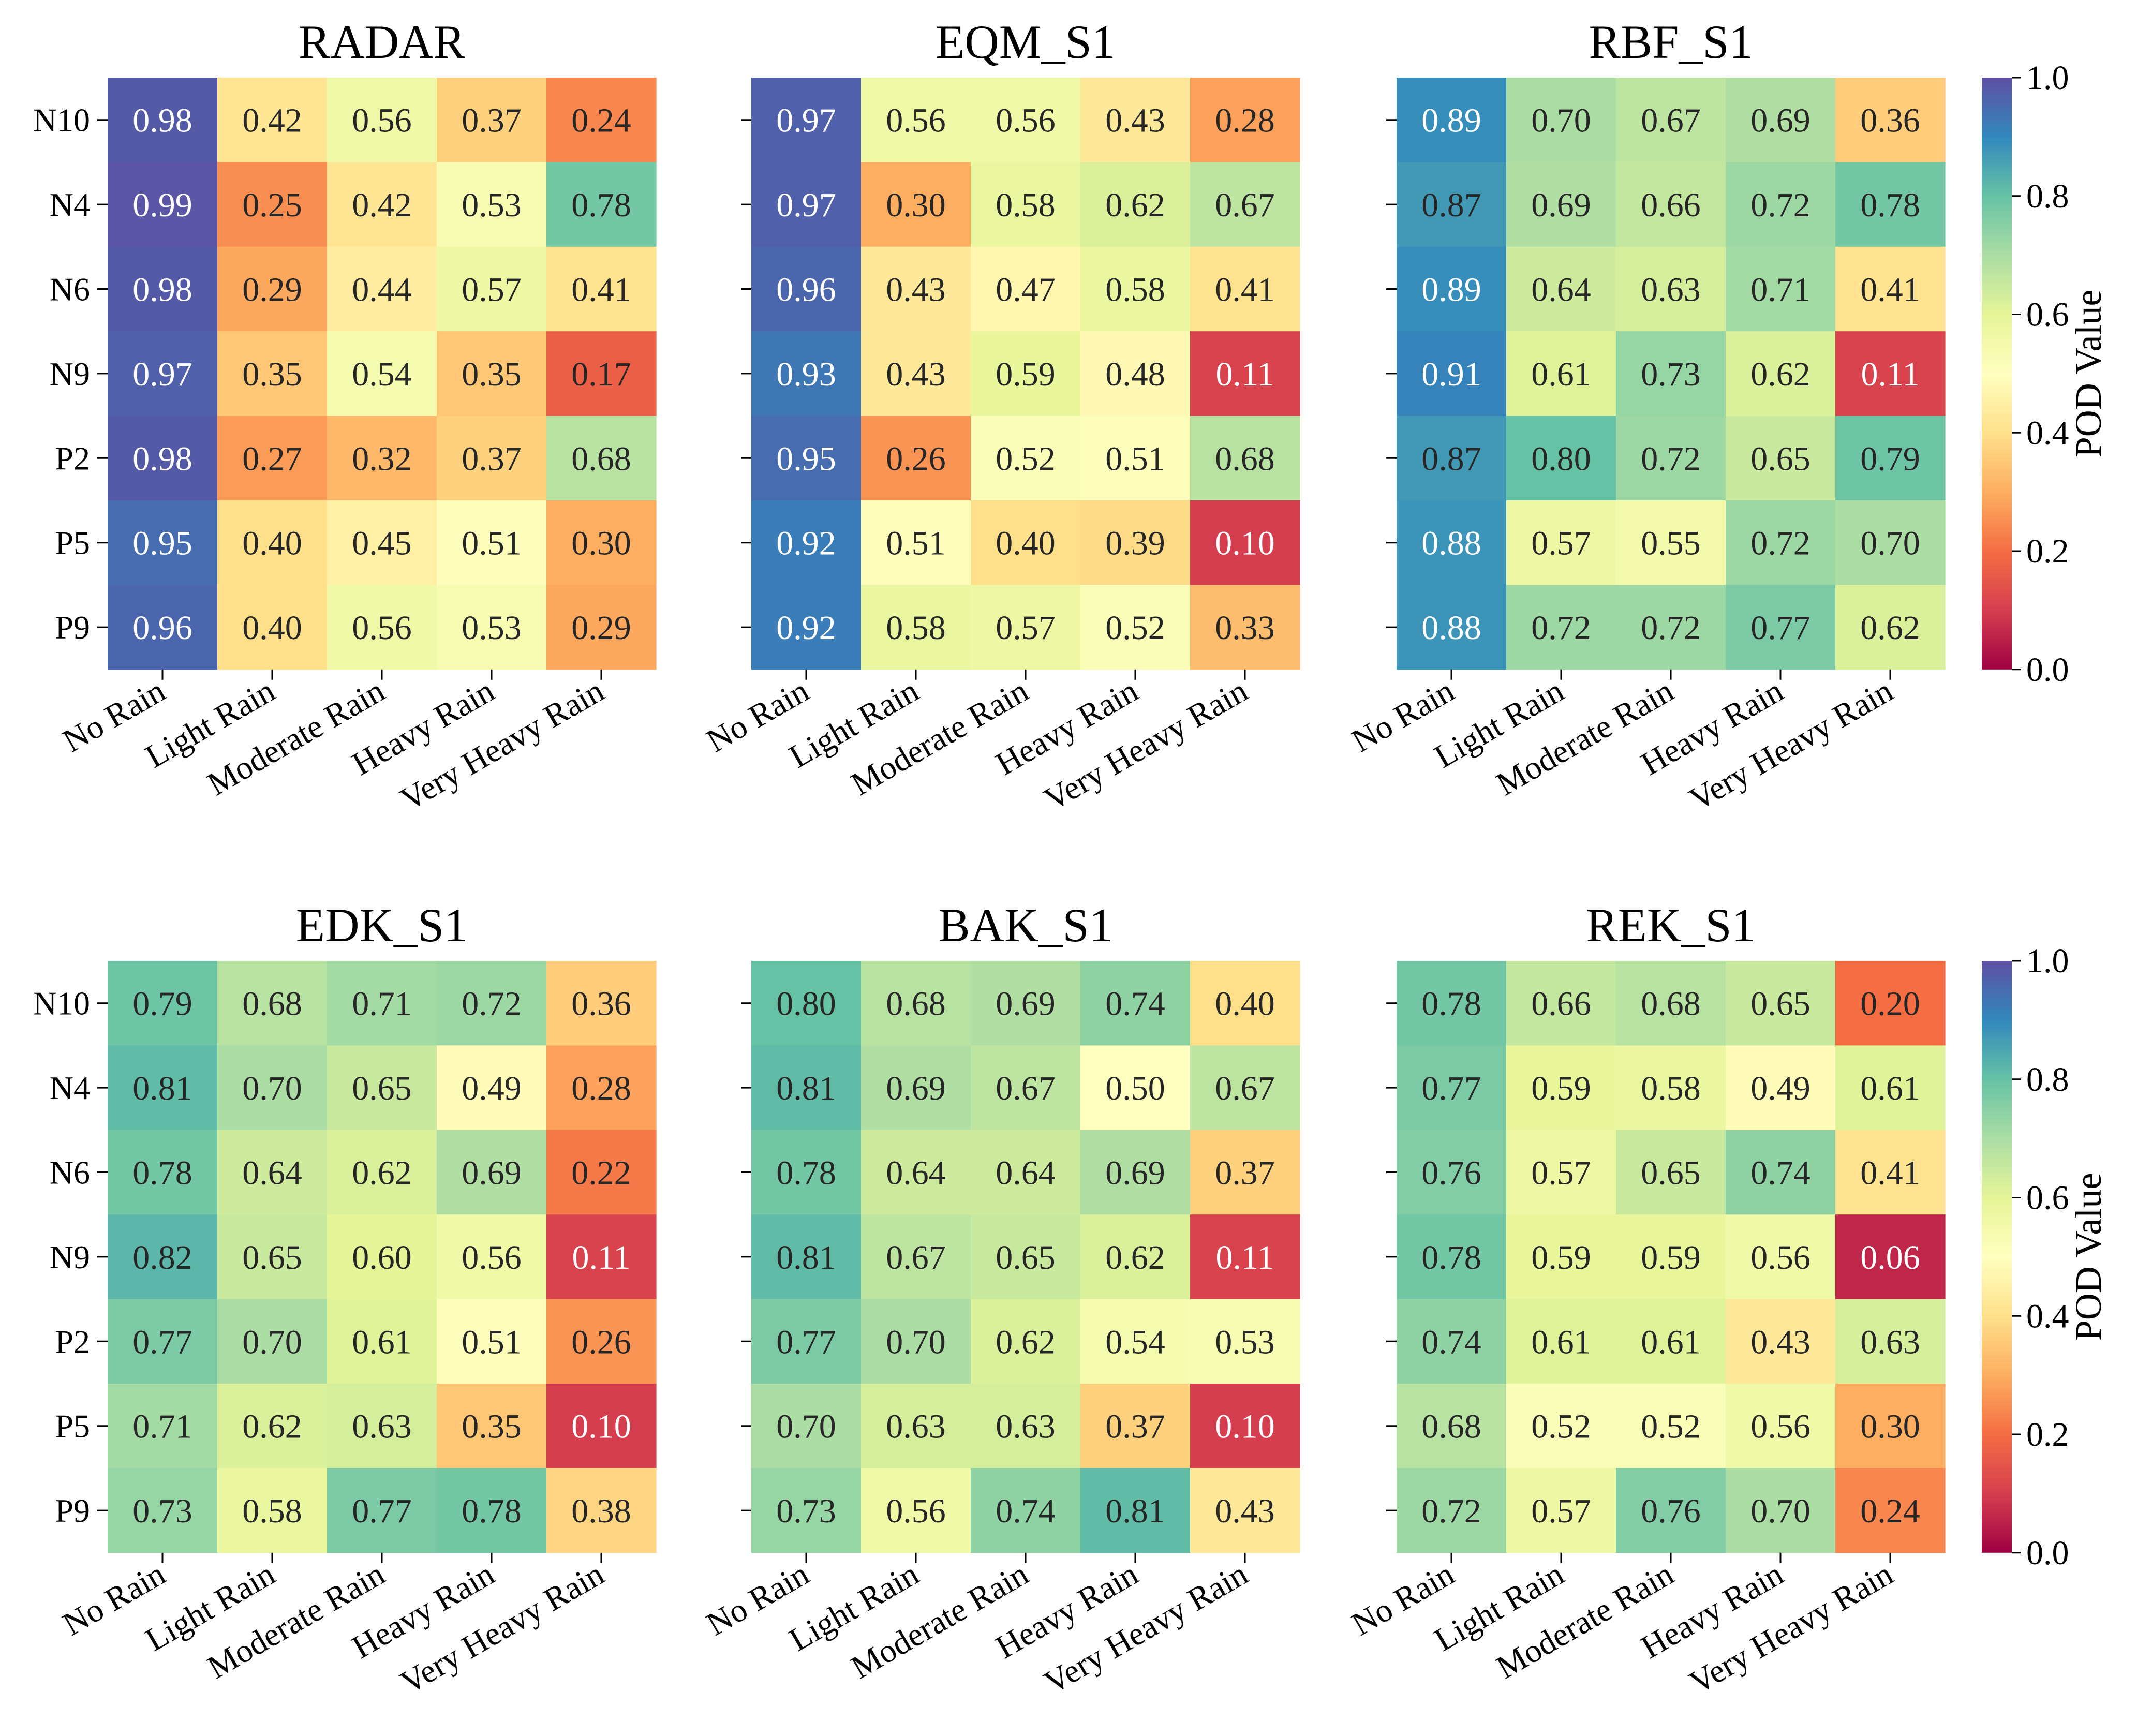  What do you see at coordinates (1890, 121) in the screenshot?
I see `cell-value-label: 0.36` at bounding box center [1890, 121].